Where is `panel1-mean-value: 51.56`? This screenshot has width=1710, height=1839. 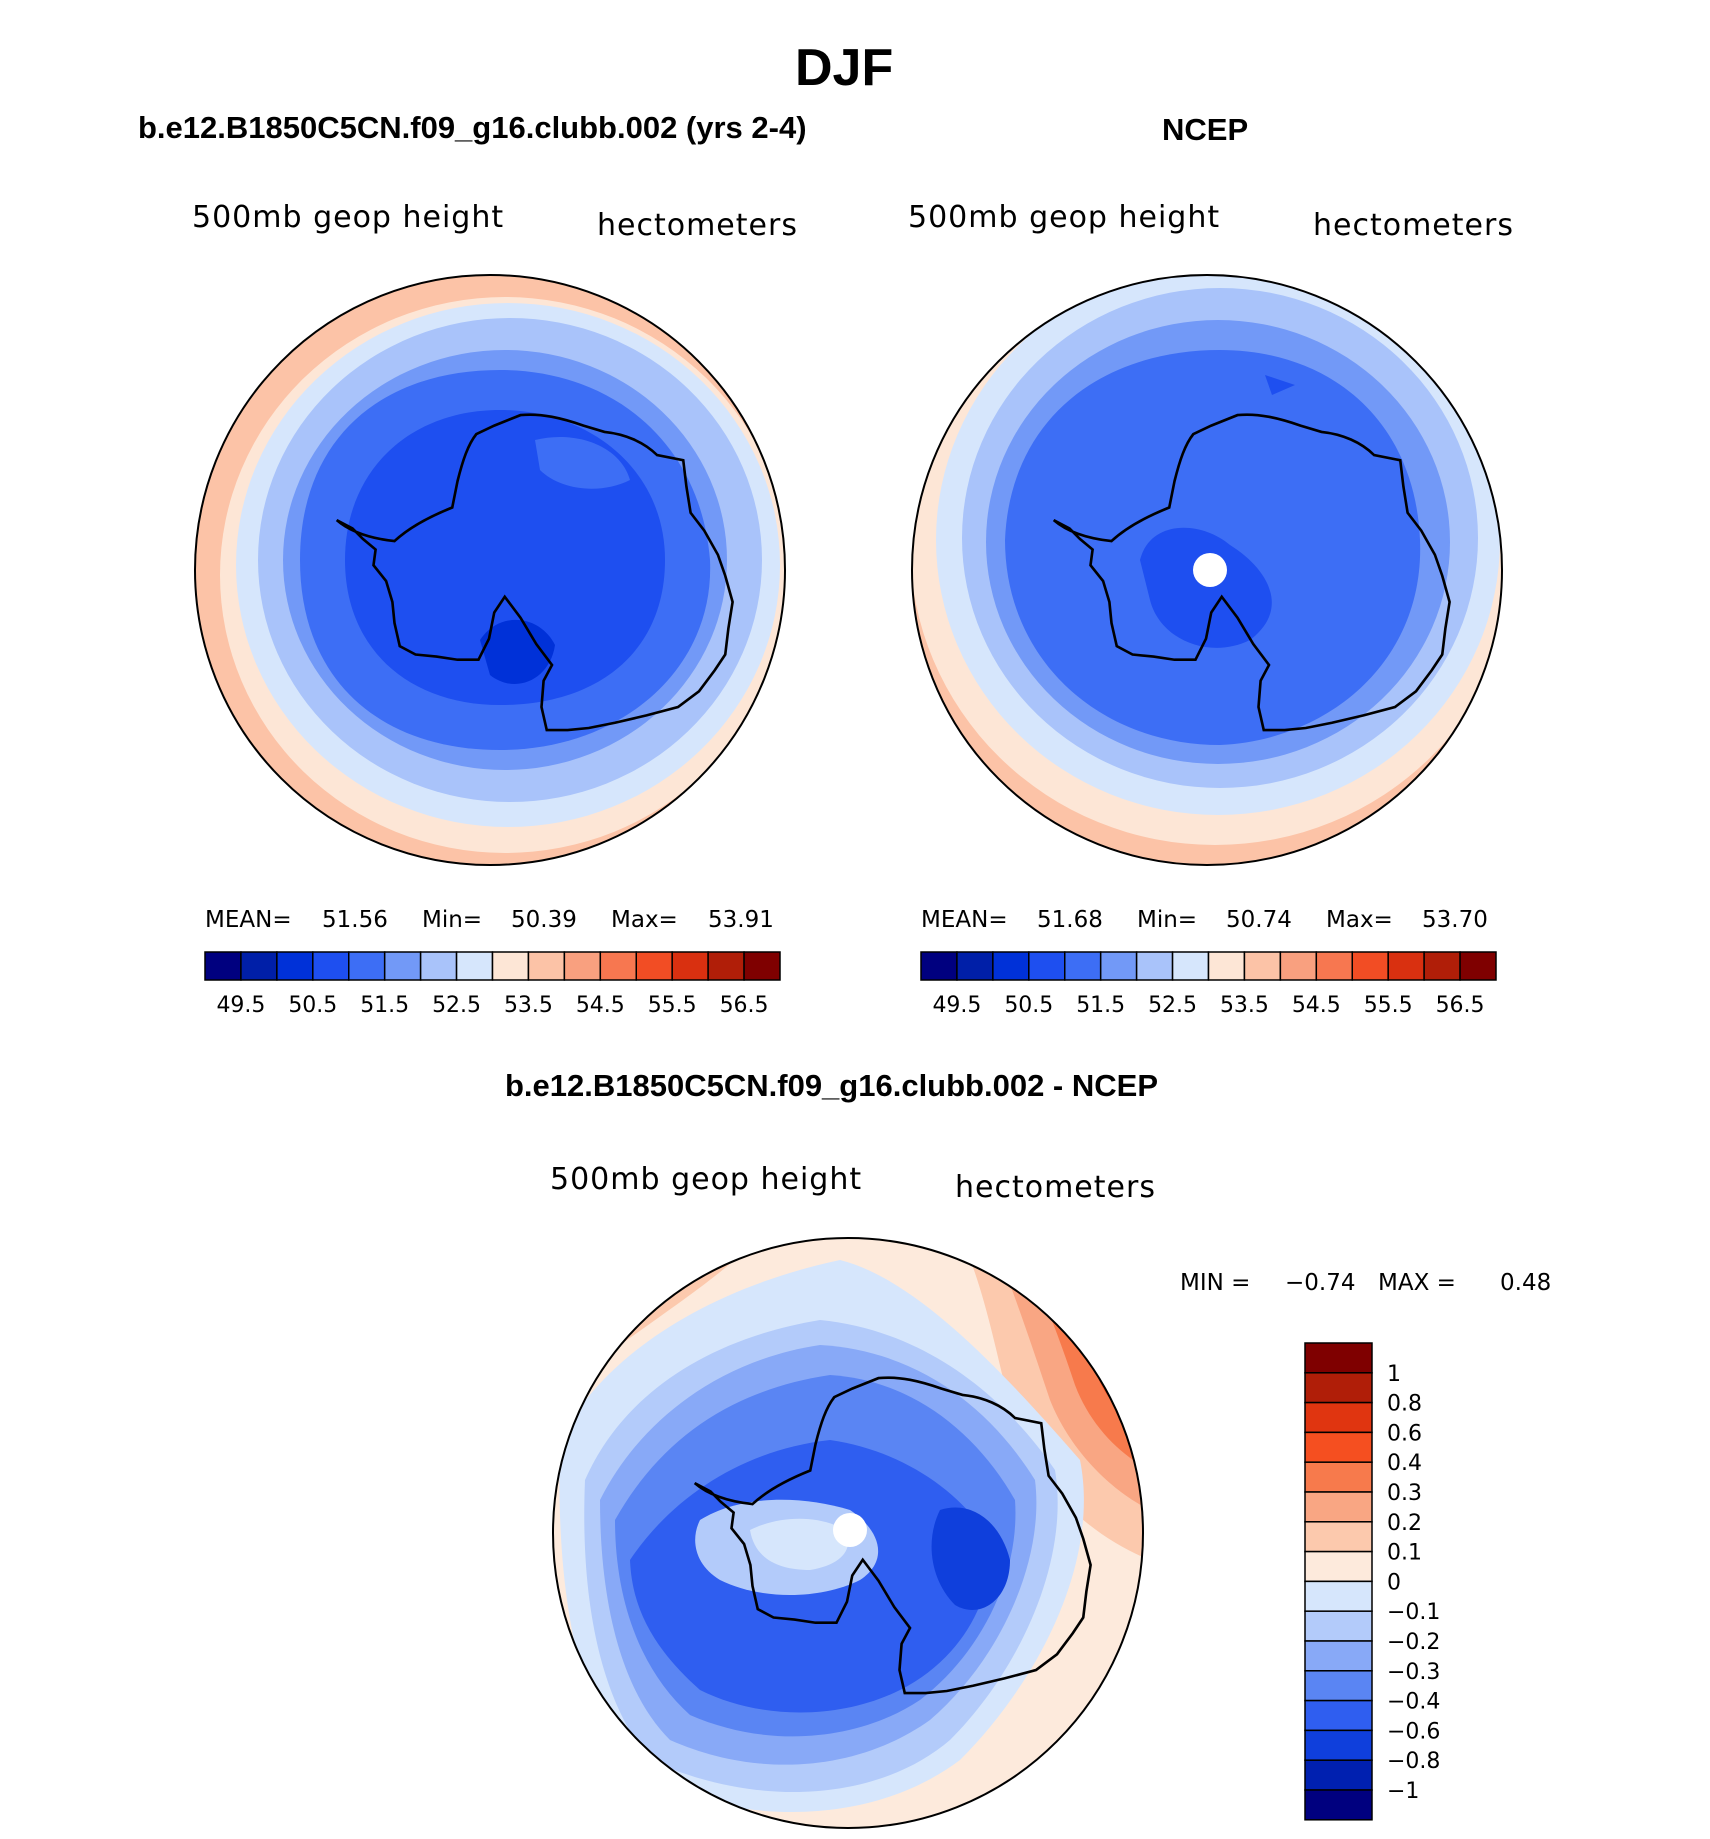 panel1-mean-value: 51.56 is located at coordinates (355, 920).